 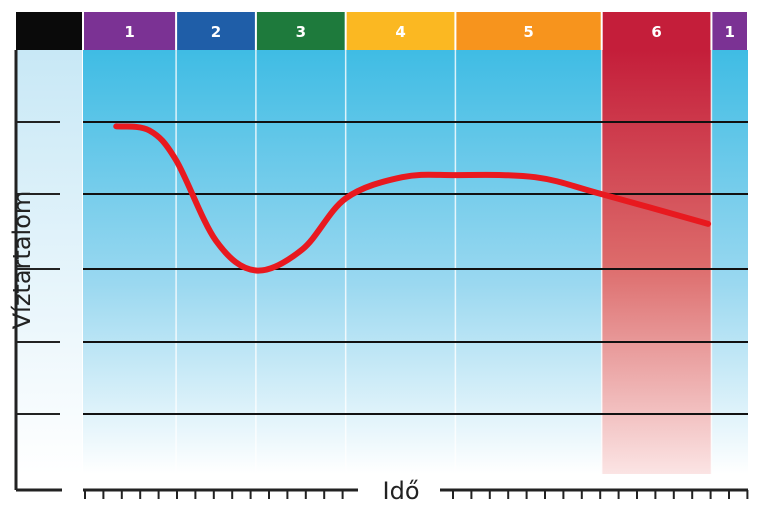 I want to click on phase-headers: 1 2 3 4 5 6 1, so click(x=415, y=31).